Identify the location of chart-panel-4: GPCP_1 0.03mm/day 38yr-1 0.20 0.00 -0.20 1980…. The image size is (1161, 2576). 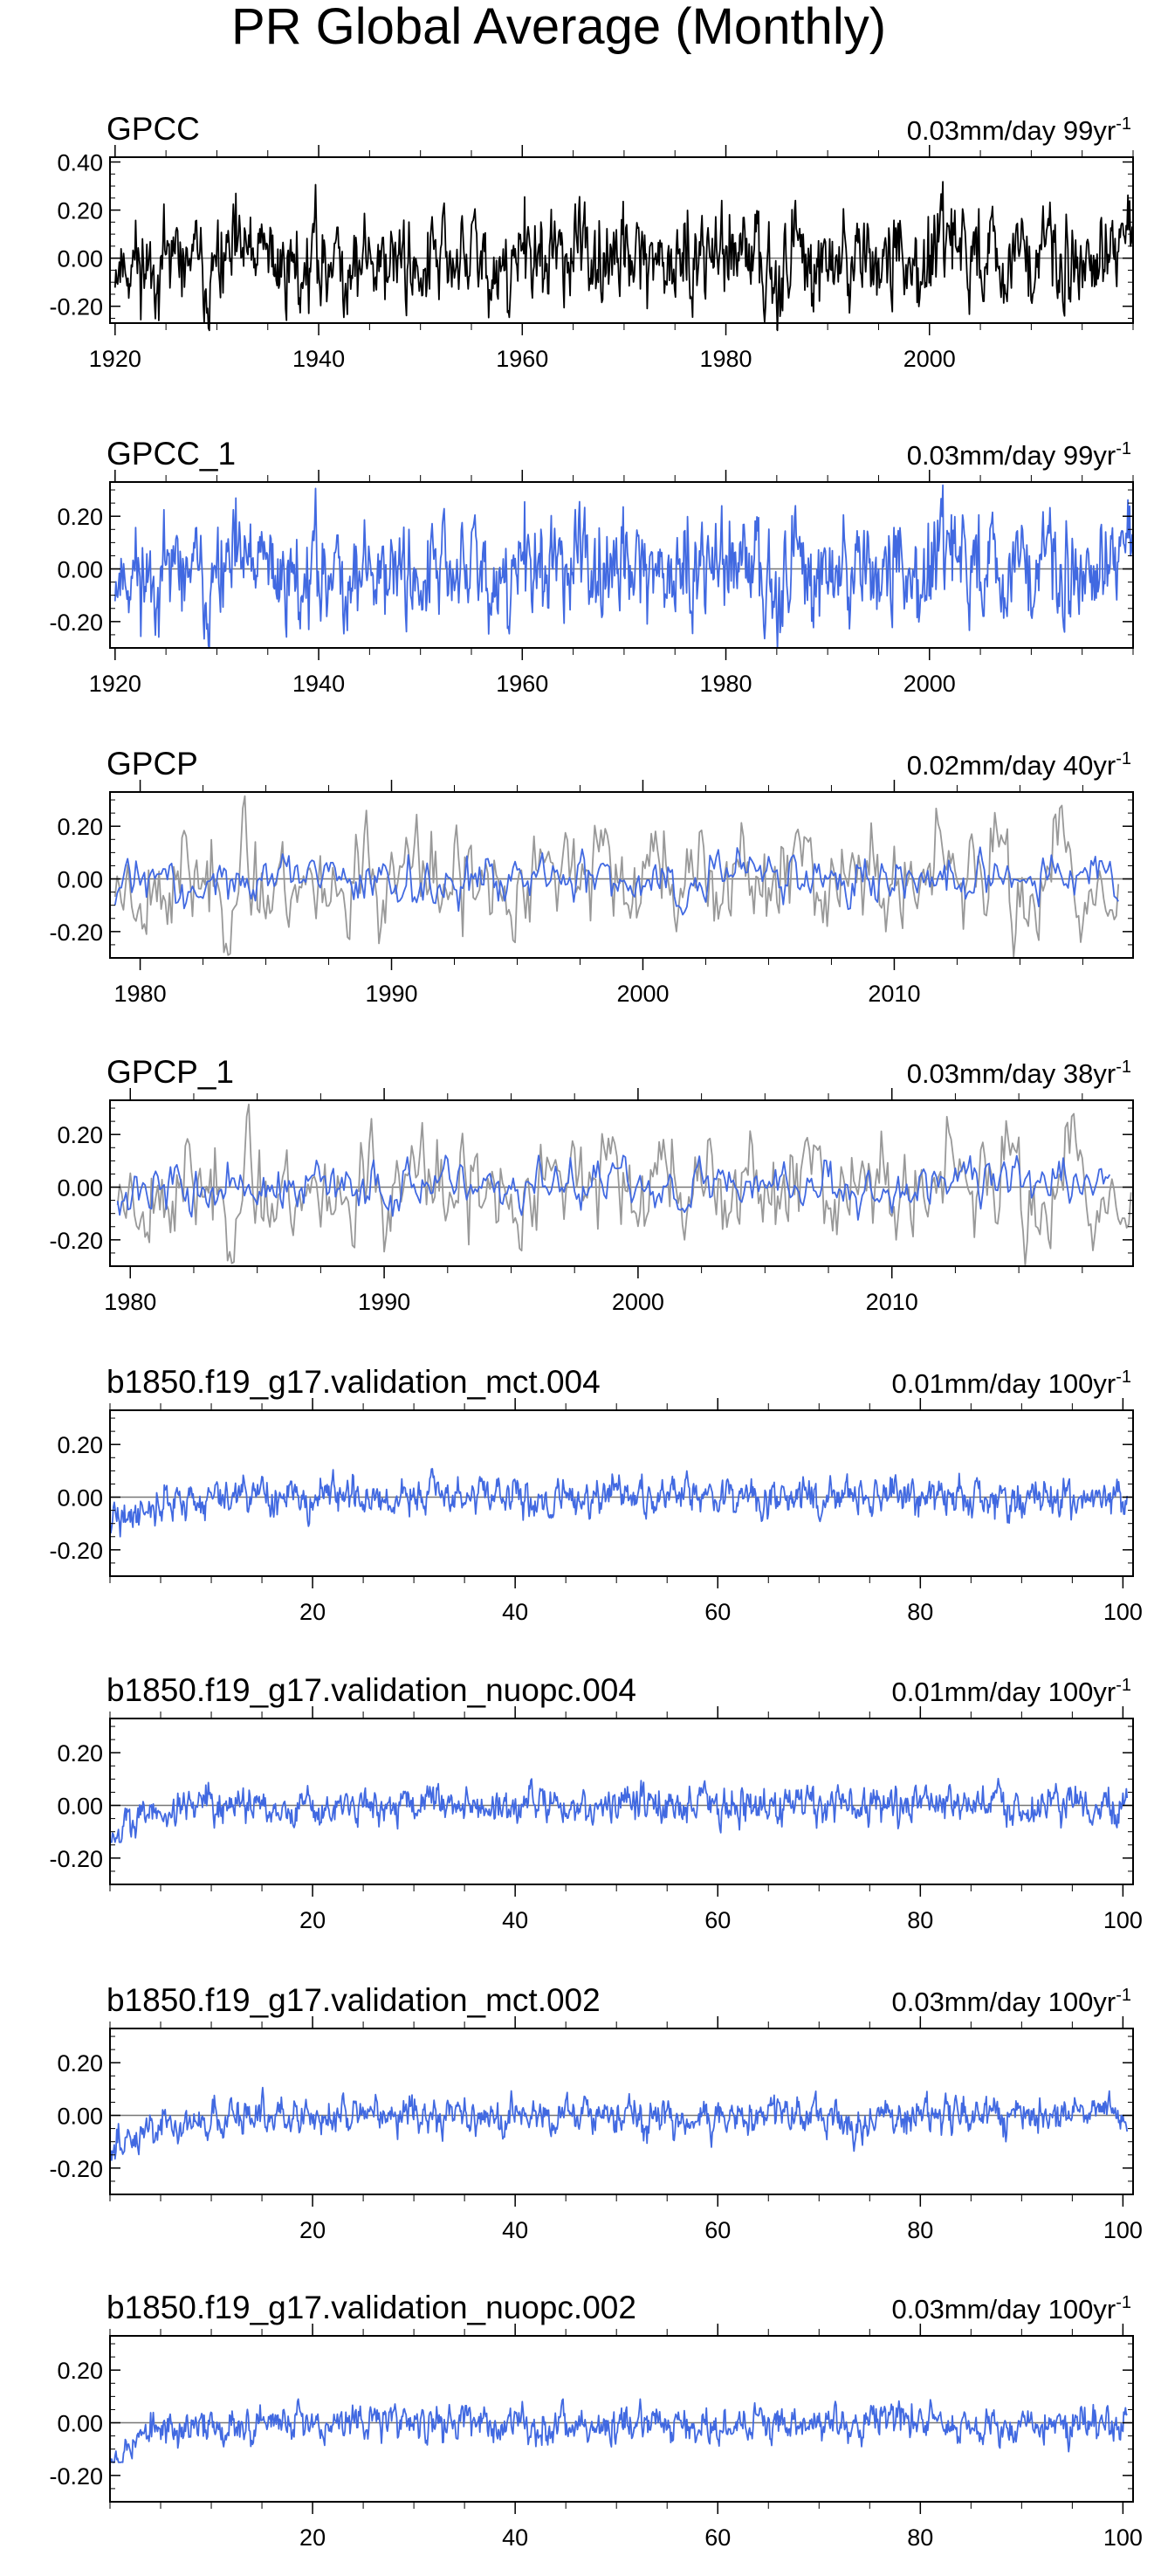
(591, 1184).